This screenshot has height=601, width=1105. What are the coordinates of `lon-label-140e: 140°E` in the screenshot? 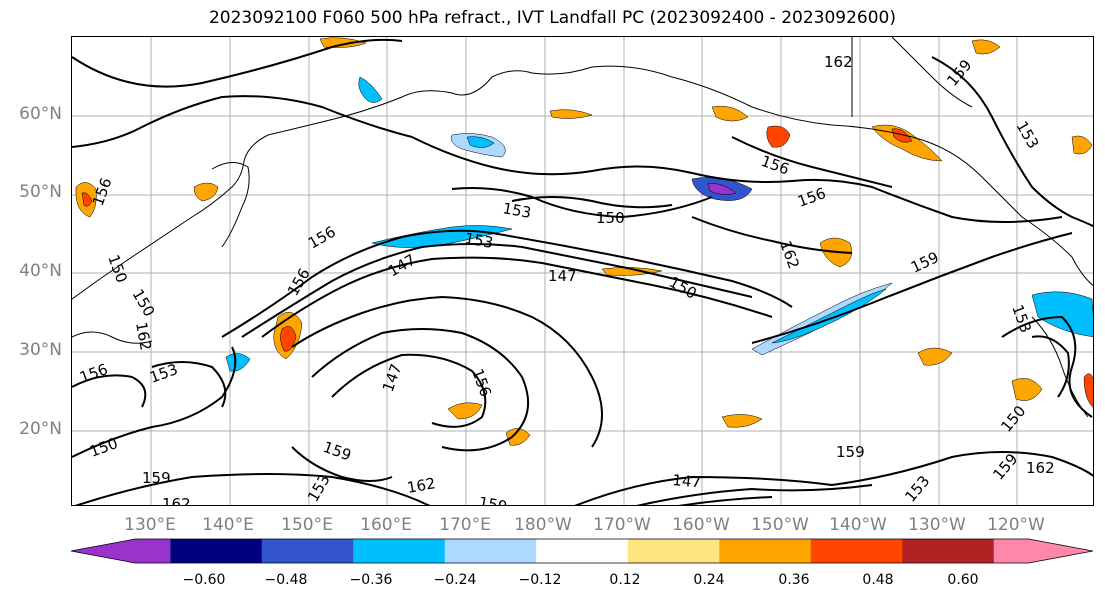 It's located at (228, 525).